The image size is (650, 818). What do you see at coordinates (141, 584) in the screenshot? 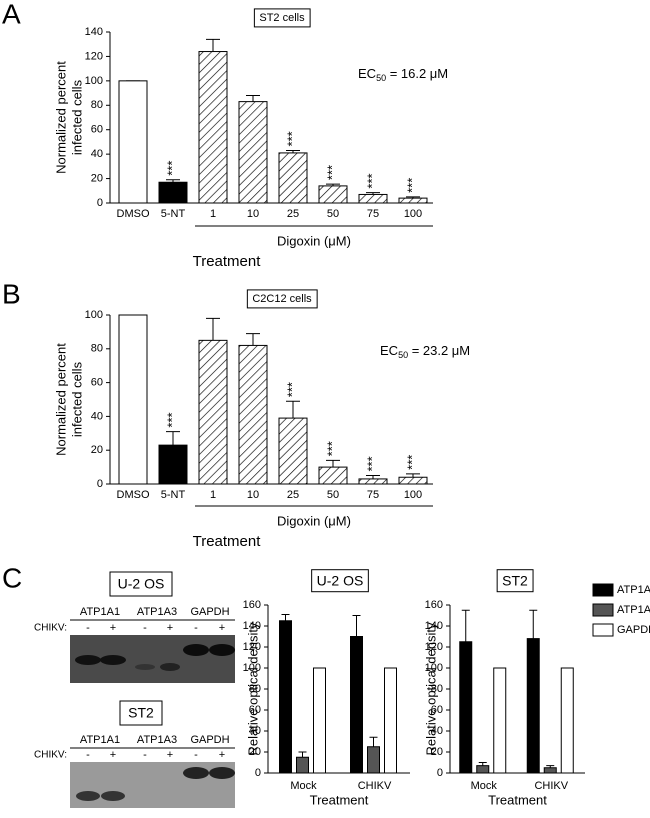
I see `gel-title: U-2 OS` at bounding box center [141, 584].